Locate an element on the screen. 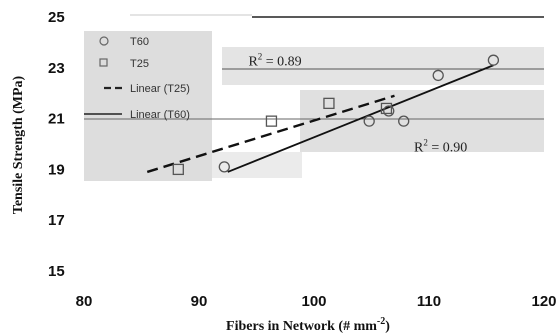 The width and height of the screenshot is (559, 335). x-axis-title-end: ) is located at coordinates (387, 326).